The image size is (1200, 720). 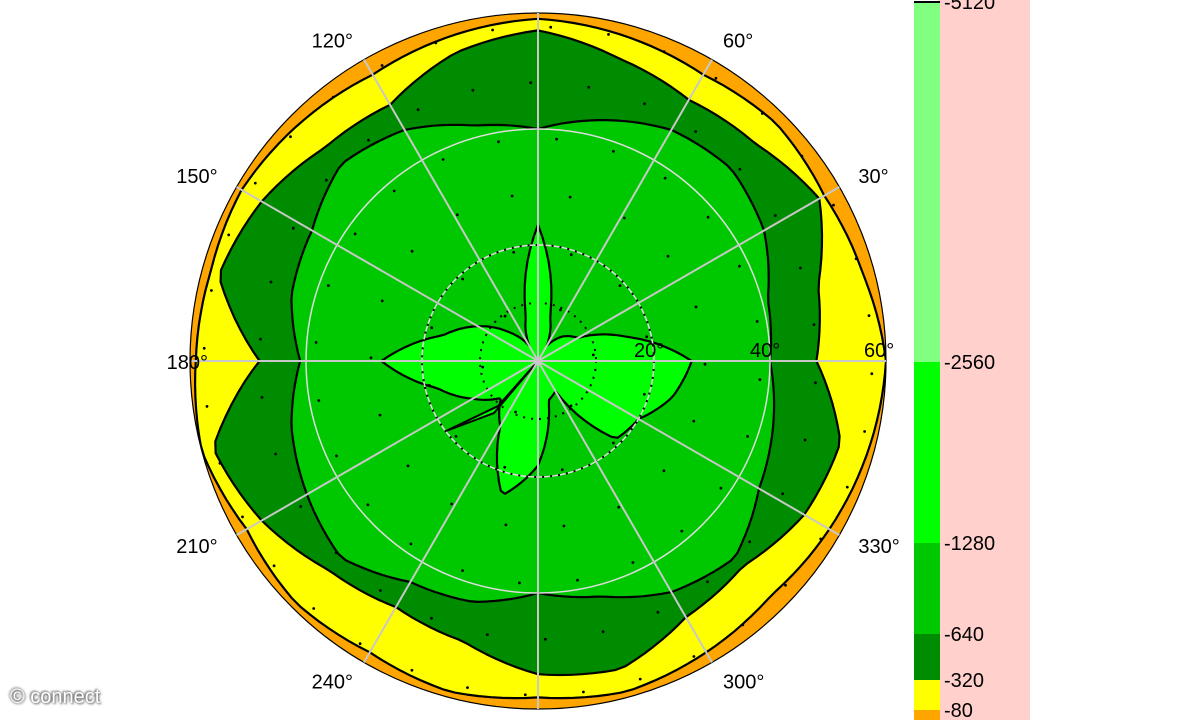 What do you see at coordinates (969, 363) in the screenshot?
I see `colorbar-label: -2560` at bounding box center [969, 363].